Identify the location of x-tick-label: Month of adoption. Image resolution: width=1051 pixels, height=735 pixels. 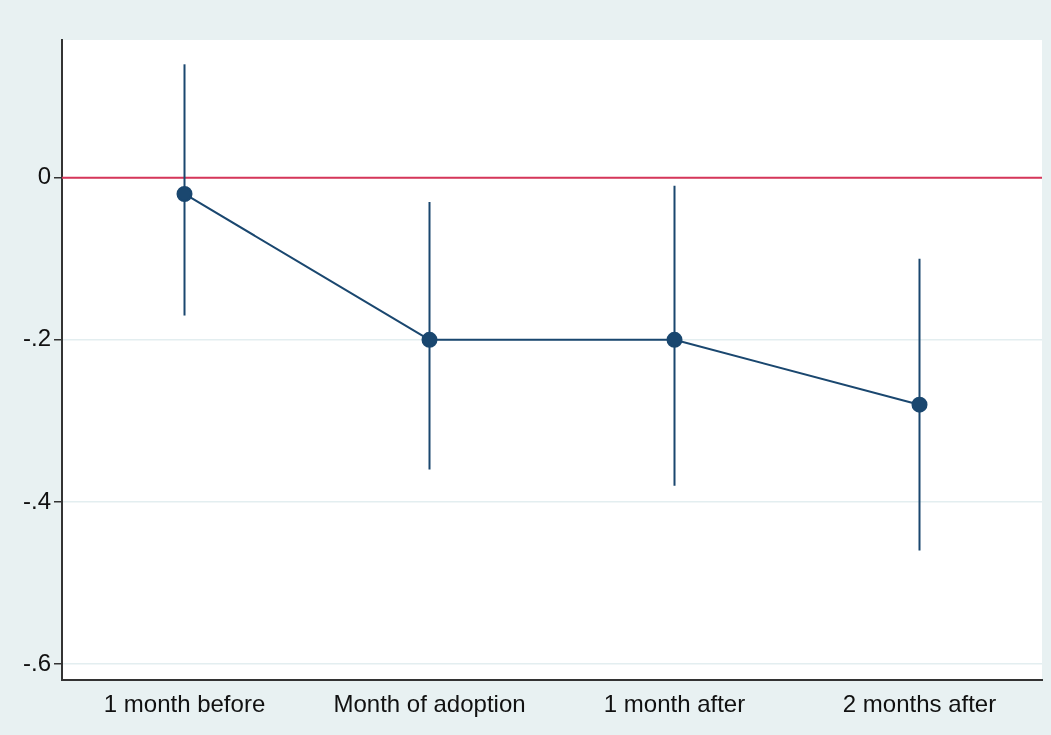
(429, 704).